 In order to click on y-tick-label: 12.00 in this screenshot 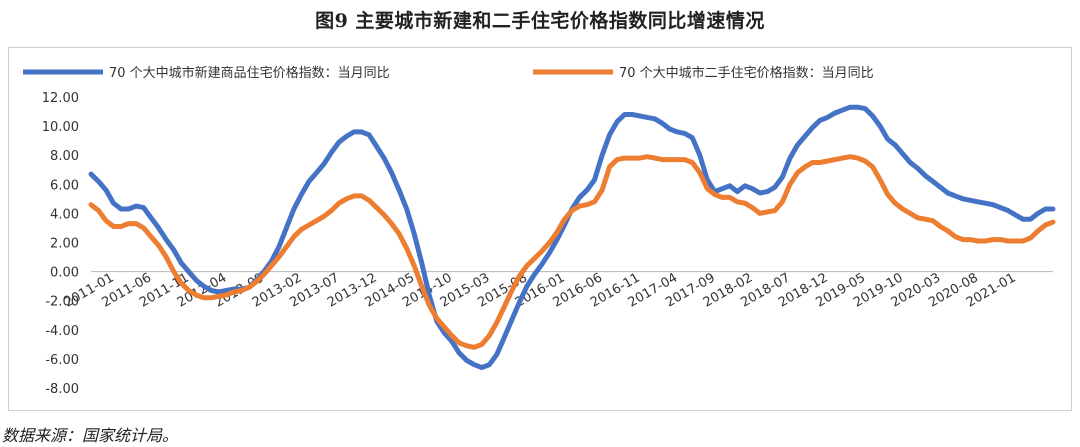, I will do `click(60, 98)`.